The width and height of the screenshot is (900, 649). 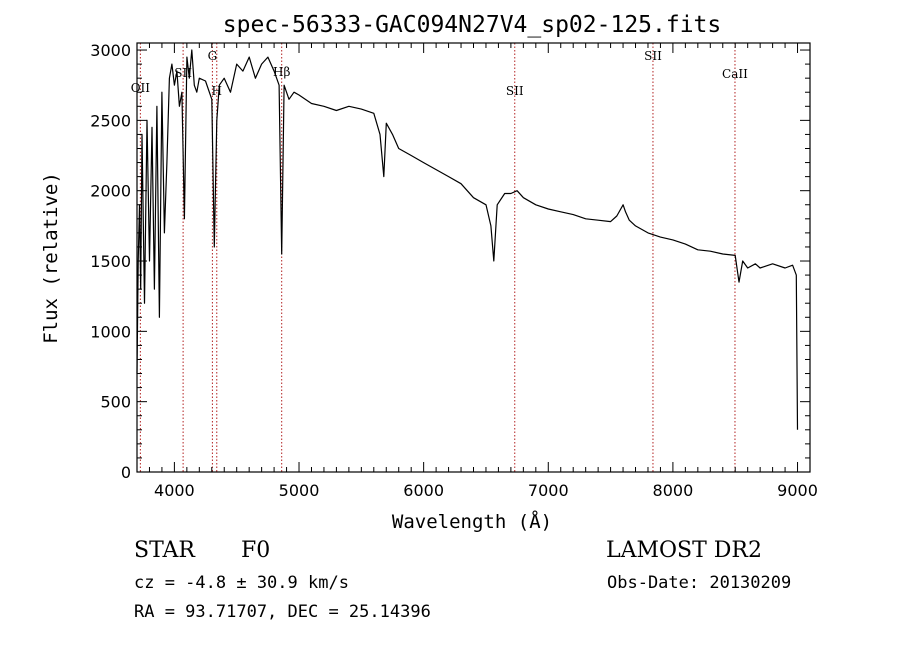 I want to click on y-tick-label: 2500, so click(x=110, y=120).